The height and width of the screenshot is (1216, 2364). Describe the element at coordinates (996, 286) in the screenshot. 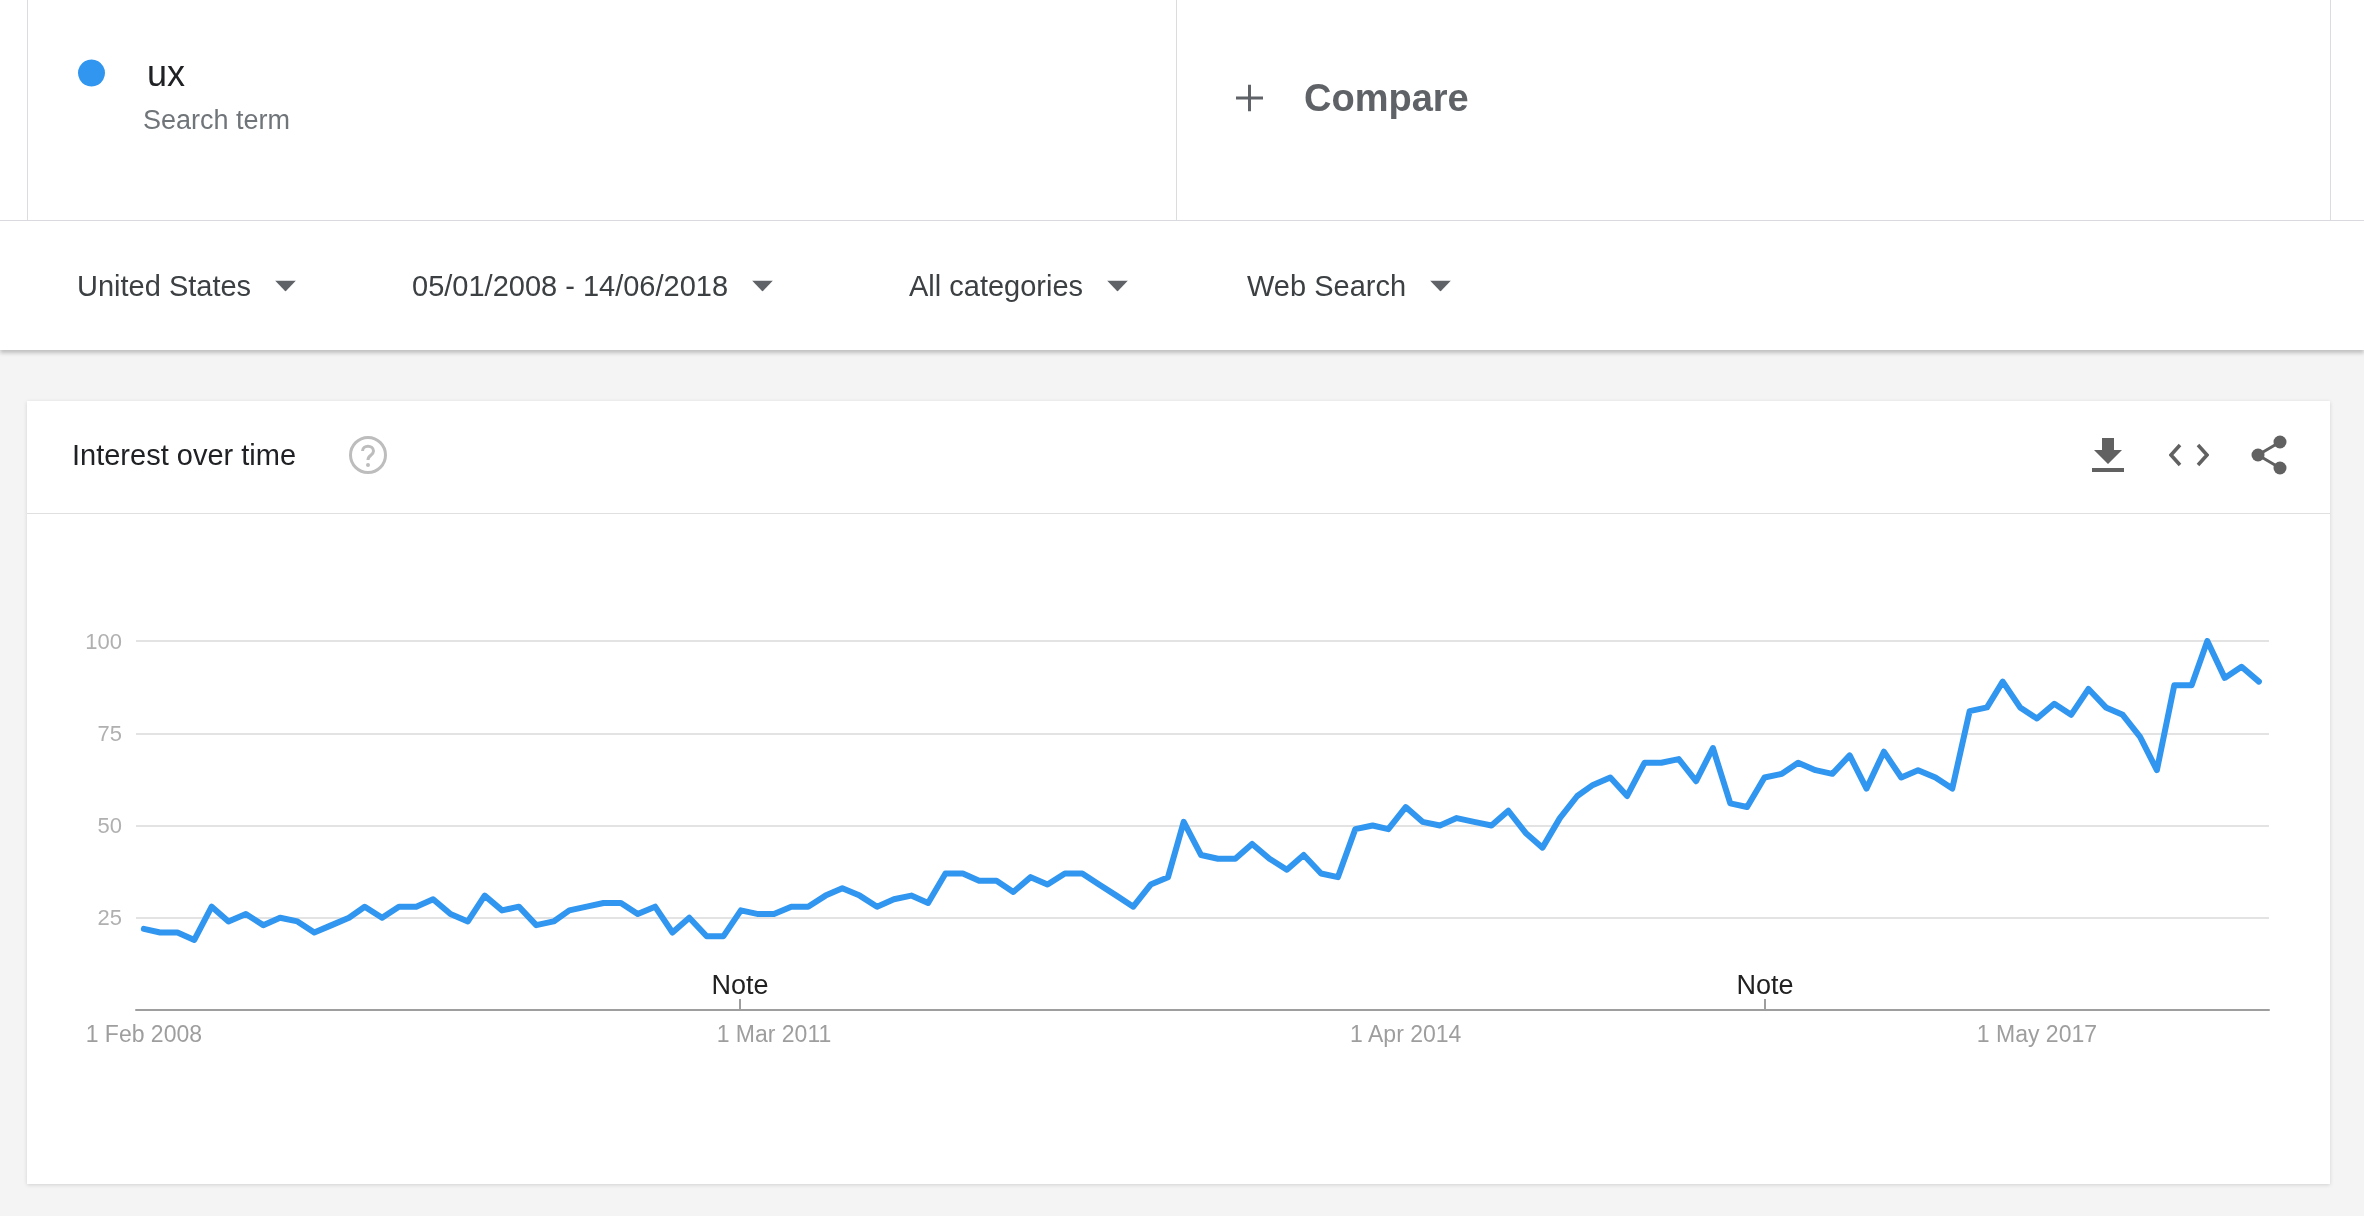

I see `text: All categories` at that location.